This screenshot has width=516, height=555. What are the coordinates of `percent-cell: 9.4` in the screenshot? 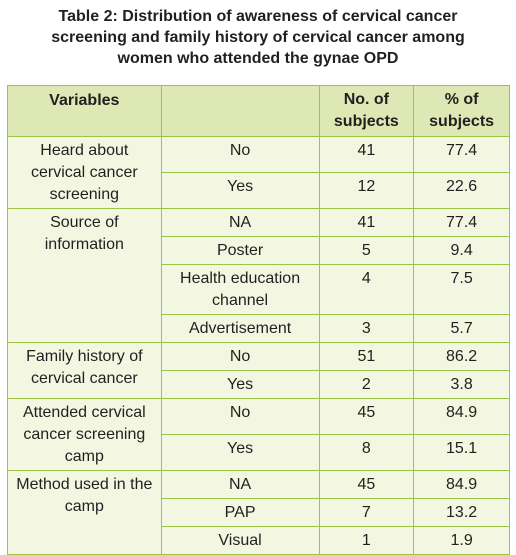 It's located at (461, 250).